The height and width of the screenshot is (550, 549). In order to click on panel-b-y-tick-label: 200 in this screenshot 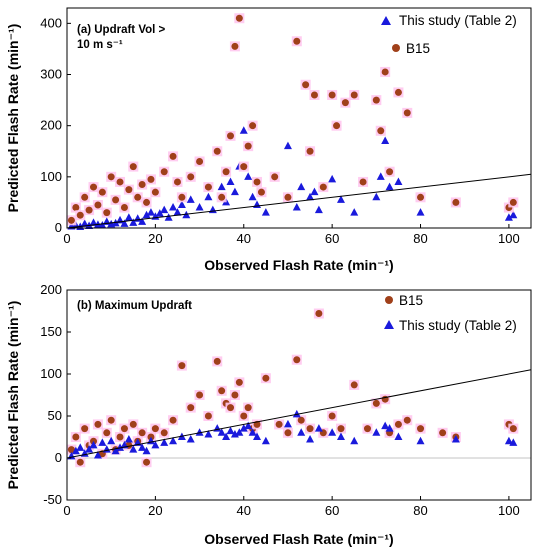, I will do `click(51, 289)`.